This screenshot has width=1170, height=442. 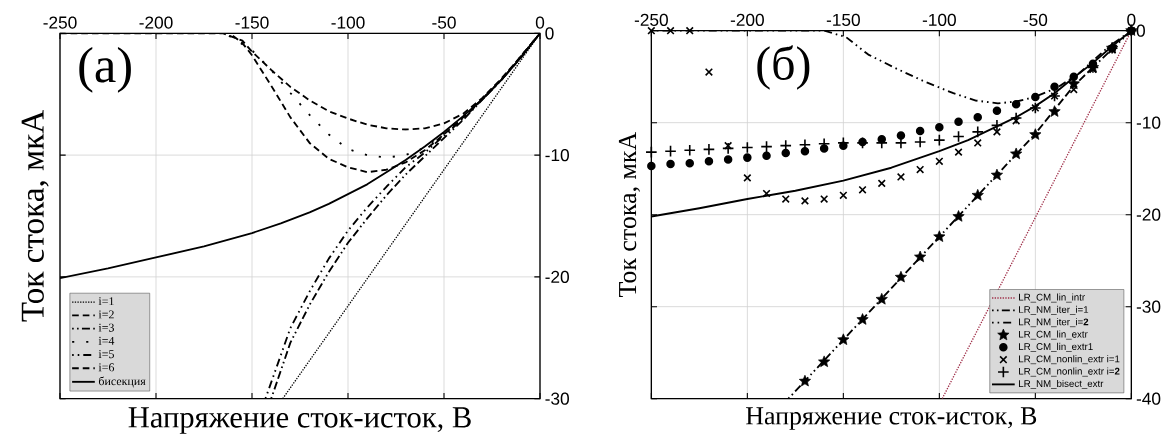 What do you see at coordinates (106, 314) in the screenshot?
I see `legend-label: i=2` at bounding box center [106, 314].